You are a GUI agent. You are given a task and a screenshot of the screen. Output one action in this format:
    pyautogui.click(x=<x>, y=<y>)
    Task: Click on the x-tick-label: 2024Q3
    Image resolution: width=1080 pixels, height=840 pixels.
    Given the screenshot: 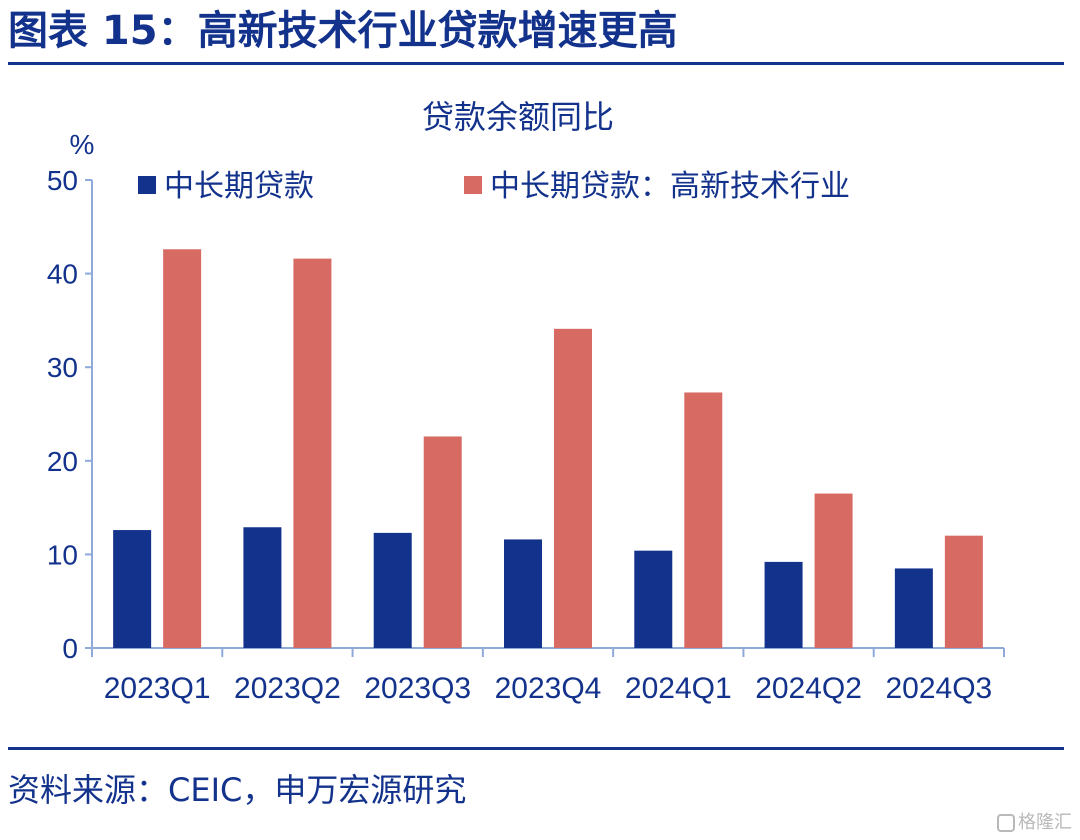 What is the action you would take?
    pyautogui.click(x=938, y=688)
    